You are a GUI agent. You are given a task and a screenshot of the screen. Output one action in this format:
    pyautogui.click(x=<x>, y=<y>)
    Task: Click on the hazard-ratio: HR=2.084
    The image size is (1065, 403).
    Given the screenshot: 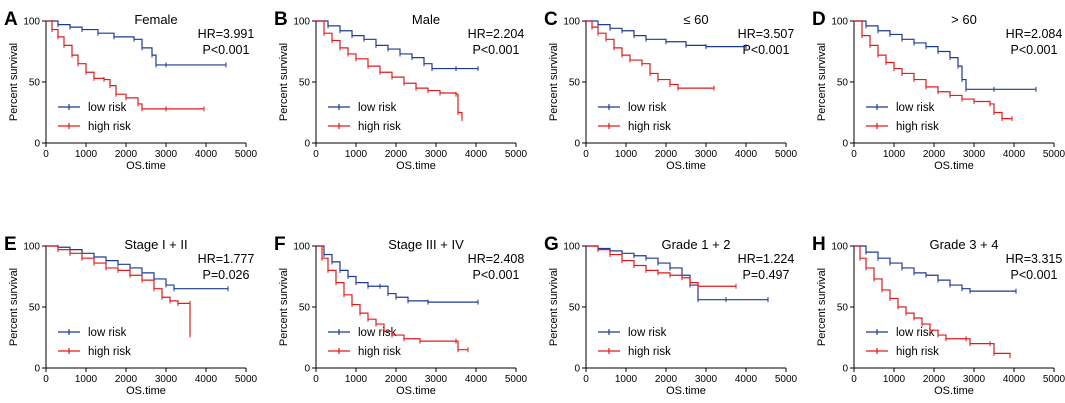 What is the action you would take?
    pyautogui.click(x=1034, y=34)
    